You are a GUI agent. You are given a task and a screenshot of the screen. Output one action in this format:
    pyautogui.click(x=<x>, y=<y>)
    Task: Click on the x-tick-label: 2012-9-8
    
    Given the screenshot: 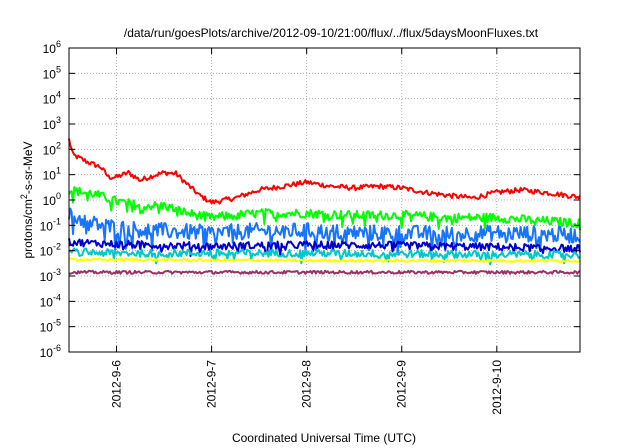 What is the action you would take?
    pyautogui.click(x=307, y=384)
    